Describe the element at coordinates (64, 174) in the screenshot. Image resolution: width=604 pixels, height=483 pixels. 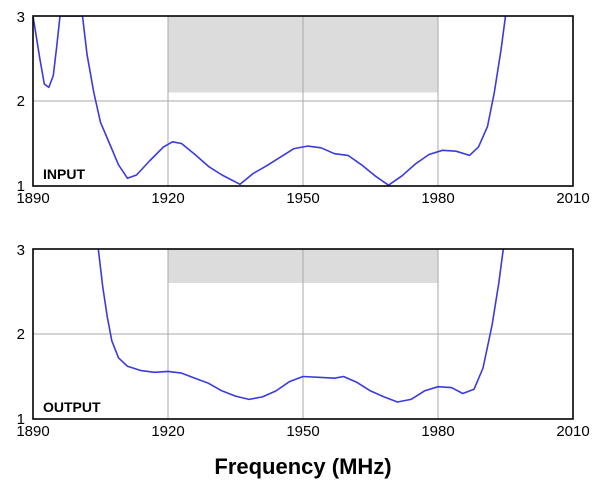
I see `panel-1-panel-label: INPUT` at that location.